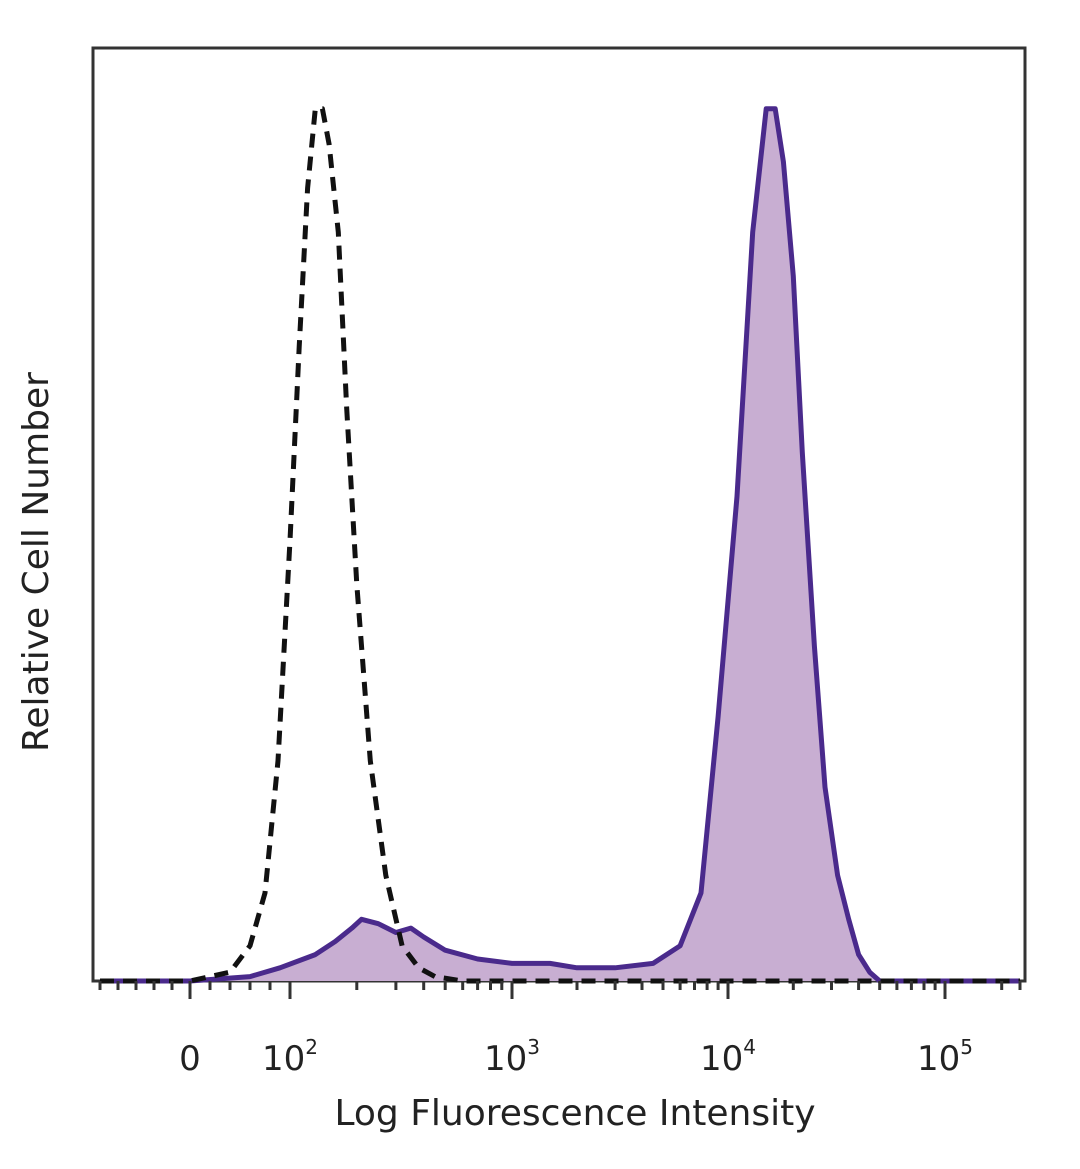  What do you see at coordinates (576, 1057) in the screenshot?
I see `x-axis-tick-labels: 0 10² 10³ 10⁴ 10⁵` at bounding box center [576, 1057].